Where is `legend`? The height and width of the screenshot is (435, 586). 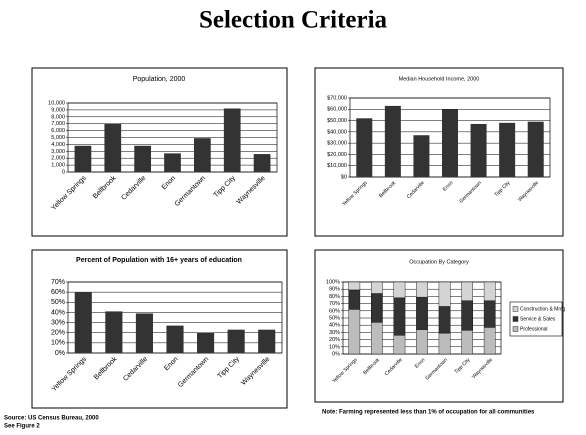 legend is located at coordinates (536, 319).